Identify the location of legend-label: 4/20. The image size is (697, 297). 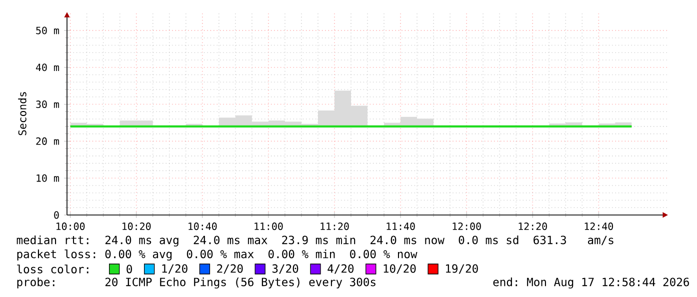
(341, 269).